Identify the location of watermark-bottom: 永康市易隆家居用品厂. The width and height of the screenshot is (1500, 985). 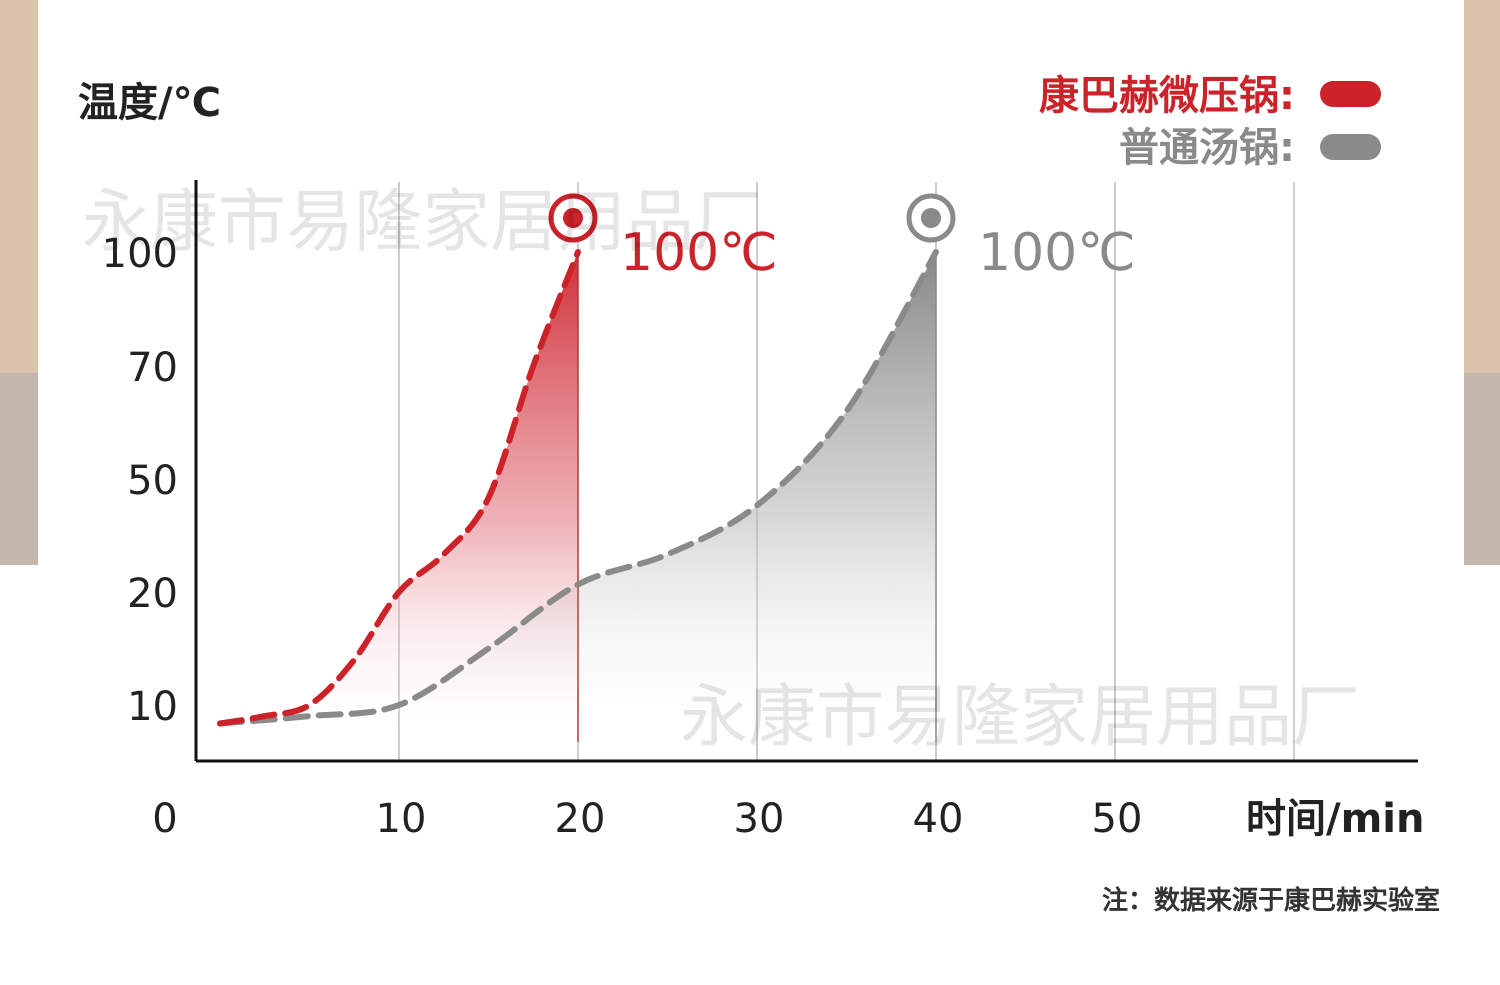
(1020, 717).